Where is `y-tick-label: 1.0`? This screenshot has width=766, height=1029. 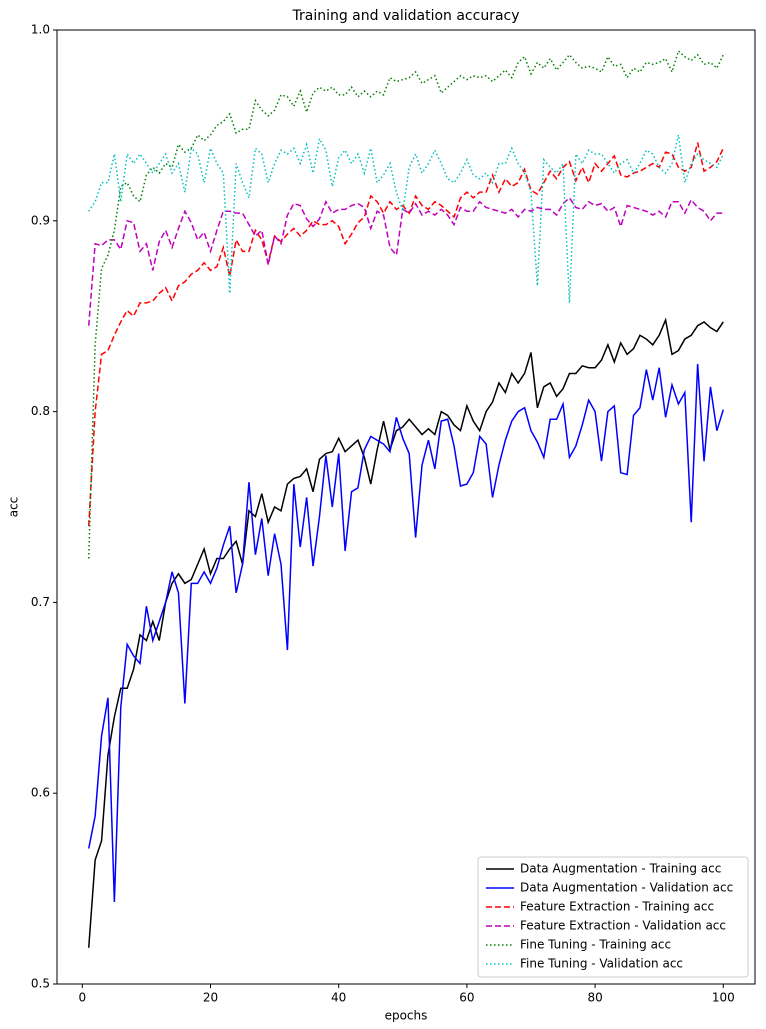 y-tick-label: 1.0 is located at coordinates (40, 30).